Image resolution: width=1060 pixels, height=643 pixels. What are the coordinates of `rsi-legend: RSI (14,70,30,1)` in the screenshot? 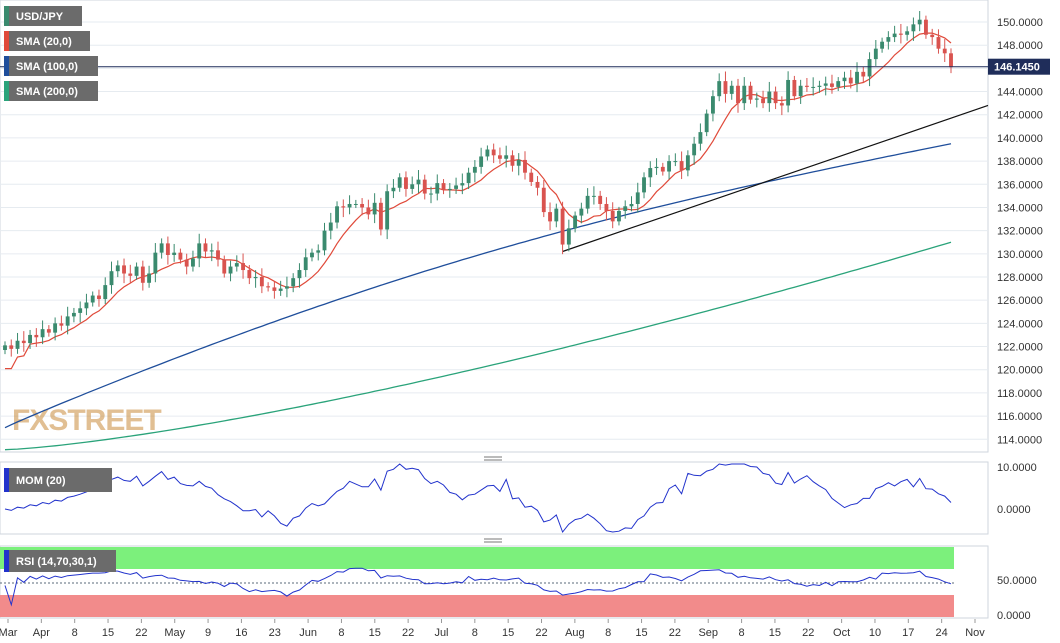 It's located at (60, 561).